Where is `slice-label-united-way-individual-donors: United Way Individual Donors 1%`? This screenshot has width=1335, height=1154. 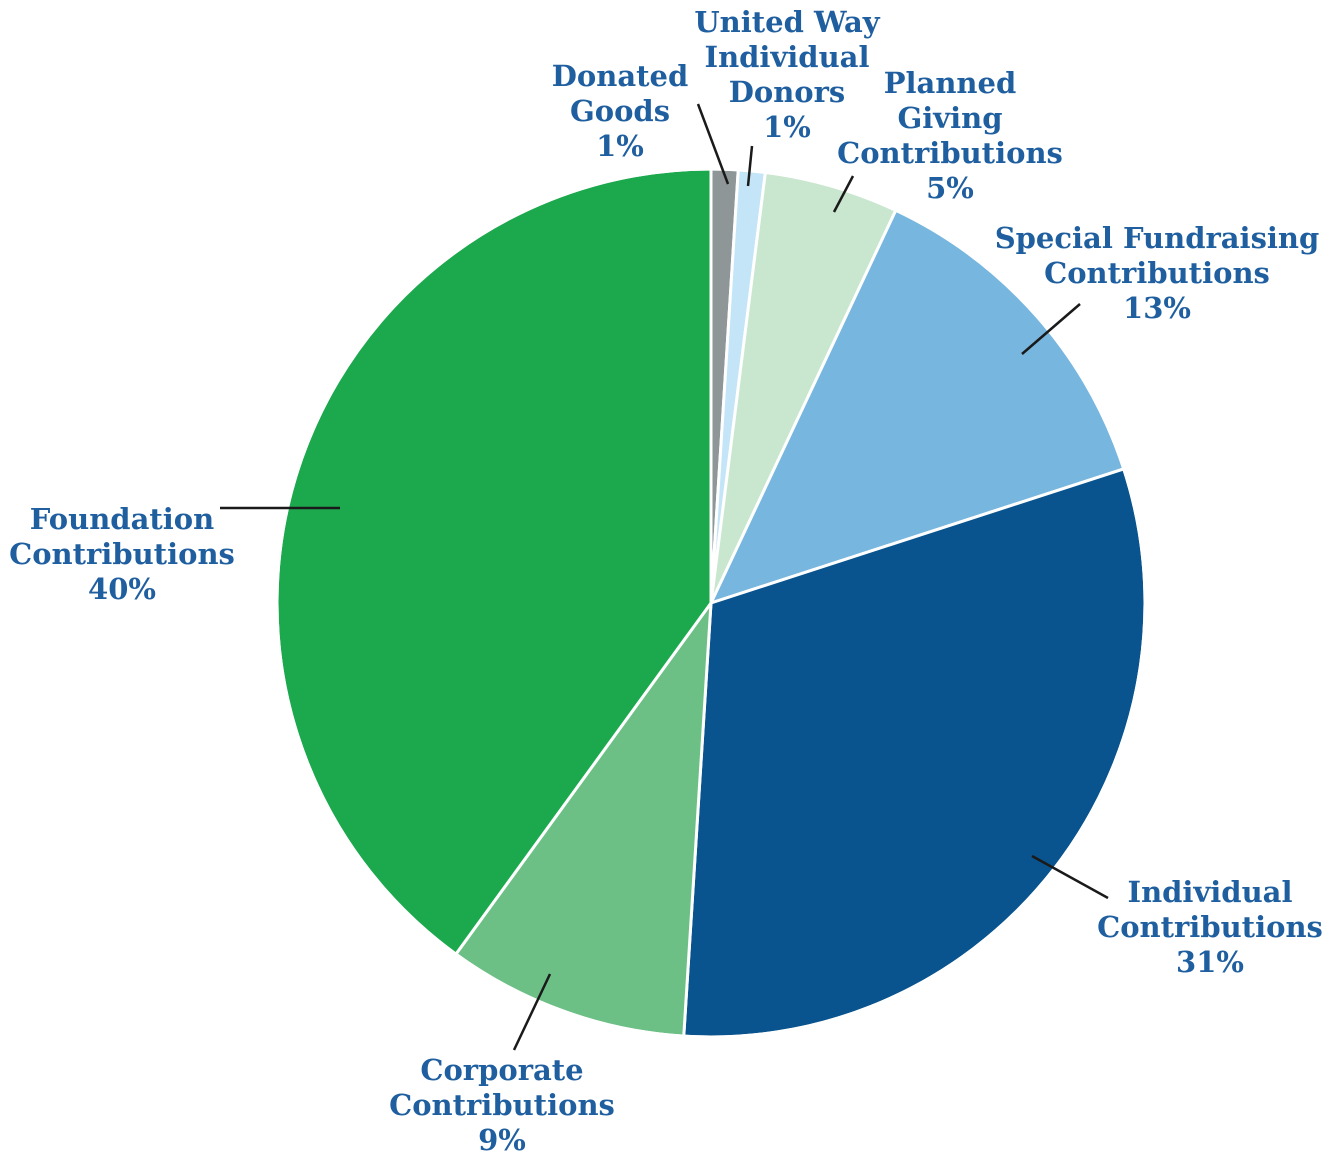
slice-label-united-way-individual-donors: United Way Individual Donors 1% is located at coordinates (787, 74).